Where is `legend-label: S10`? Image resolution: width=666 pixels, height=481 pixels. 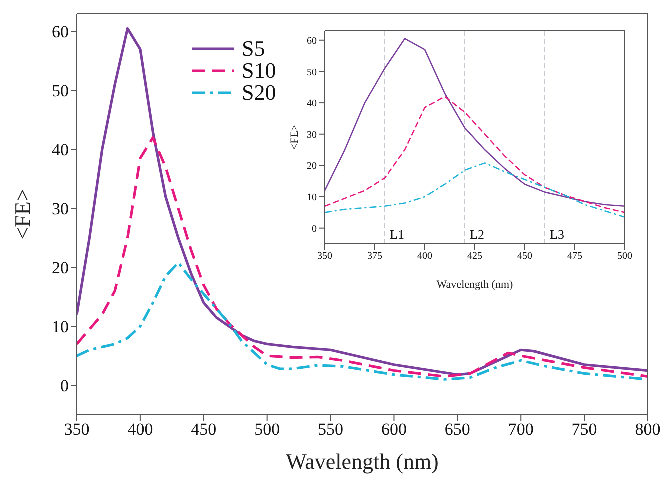 legend-label: S10 is located at coordinates (259, 70).